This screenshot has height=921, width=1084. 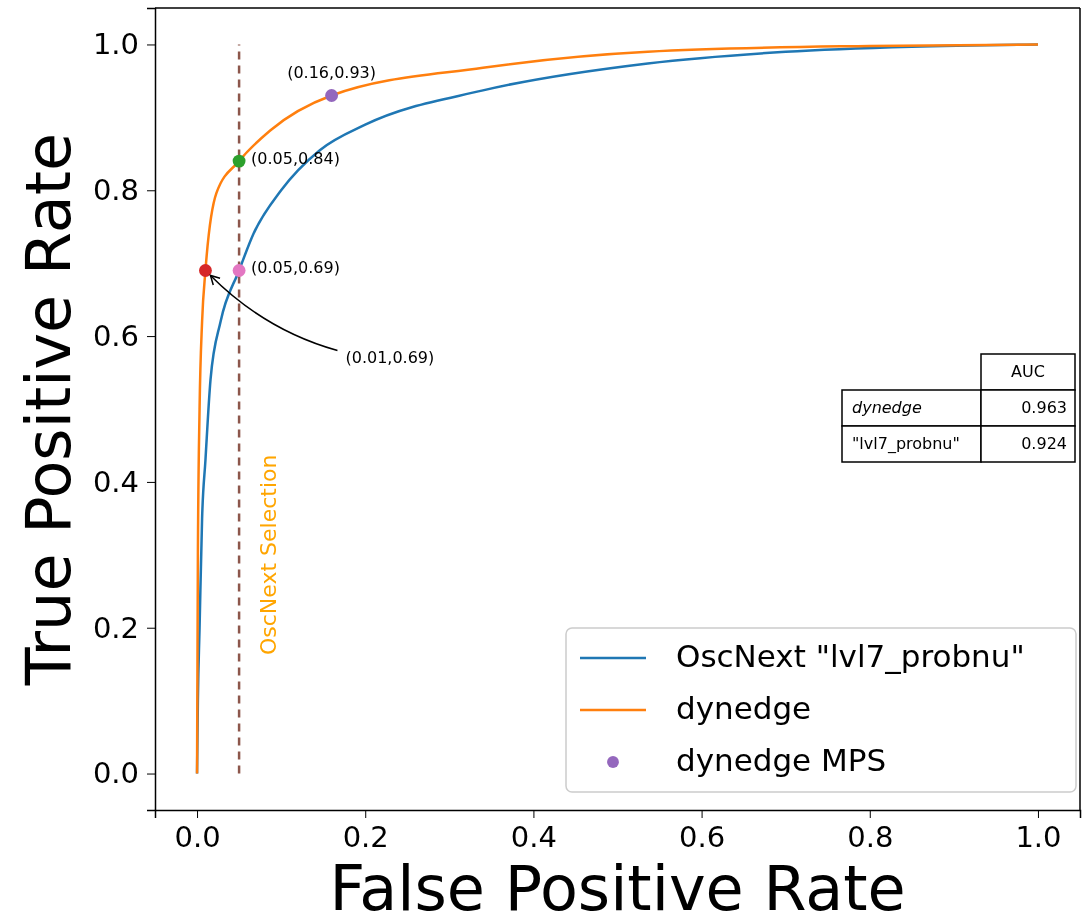 I want to click on legend-label: OscNext "lvl7_probnu", so click(x=850, y=655).